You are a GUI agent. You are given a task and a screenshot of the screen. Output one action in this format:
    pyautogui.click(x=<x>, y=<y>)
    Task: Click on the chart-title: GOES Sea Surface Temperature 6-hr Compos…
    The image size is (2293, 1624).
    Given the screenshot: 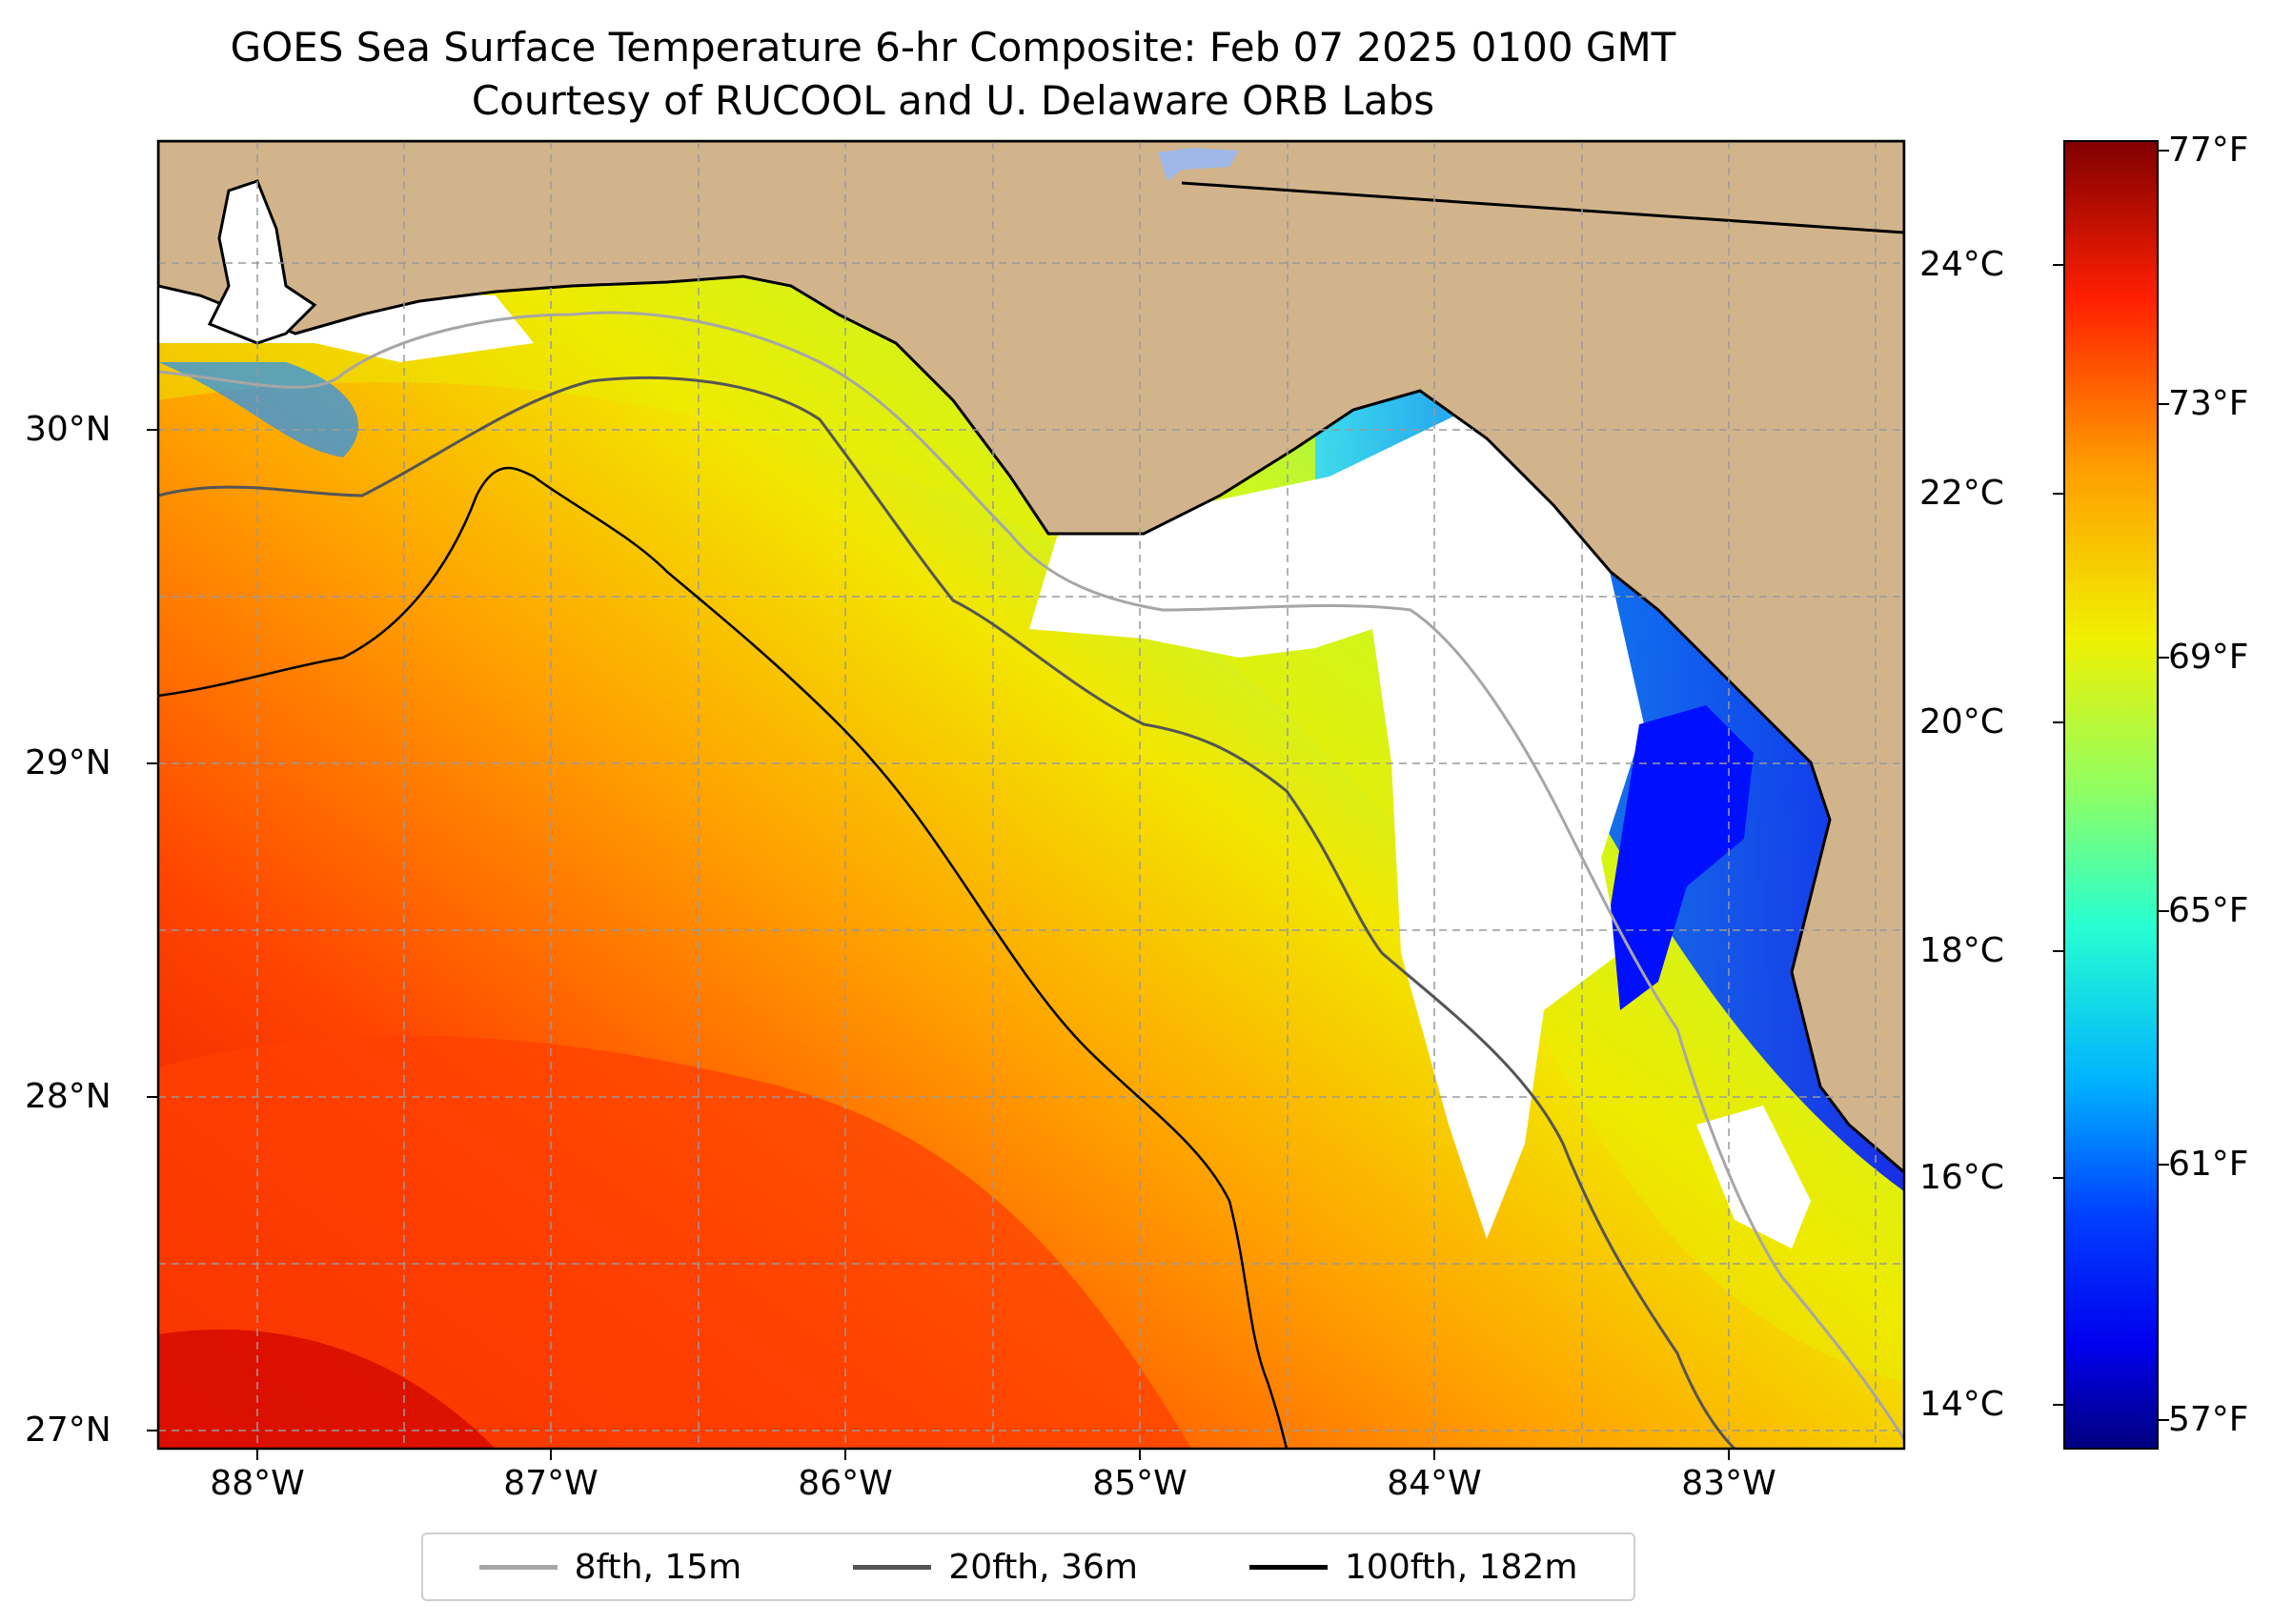 What is the action you would take?
    pyautogui.click(x=953, y=47)
    